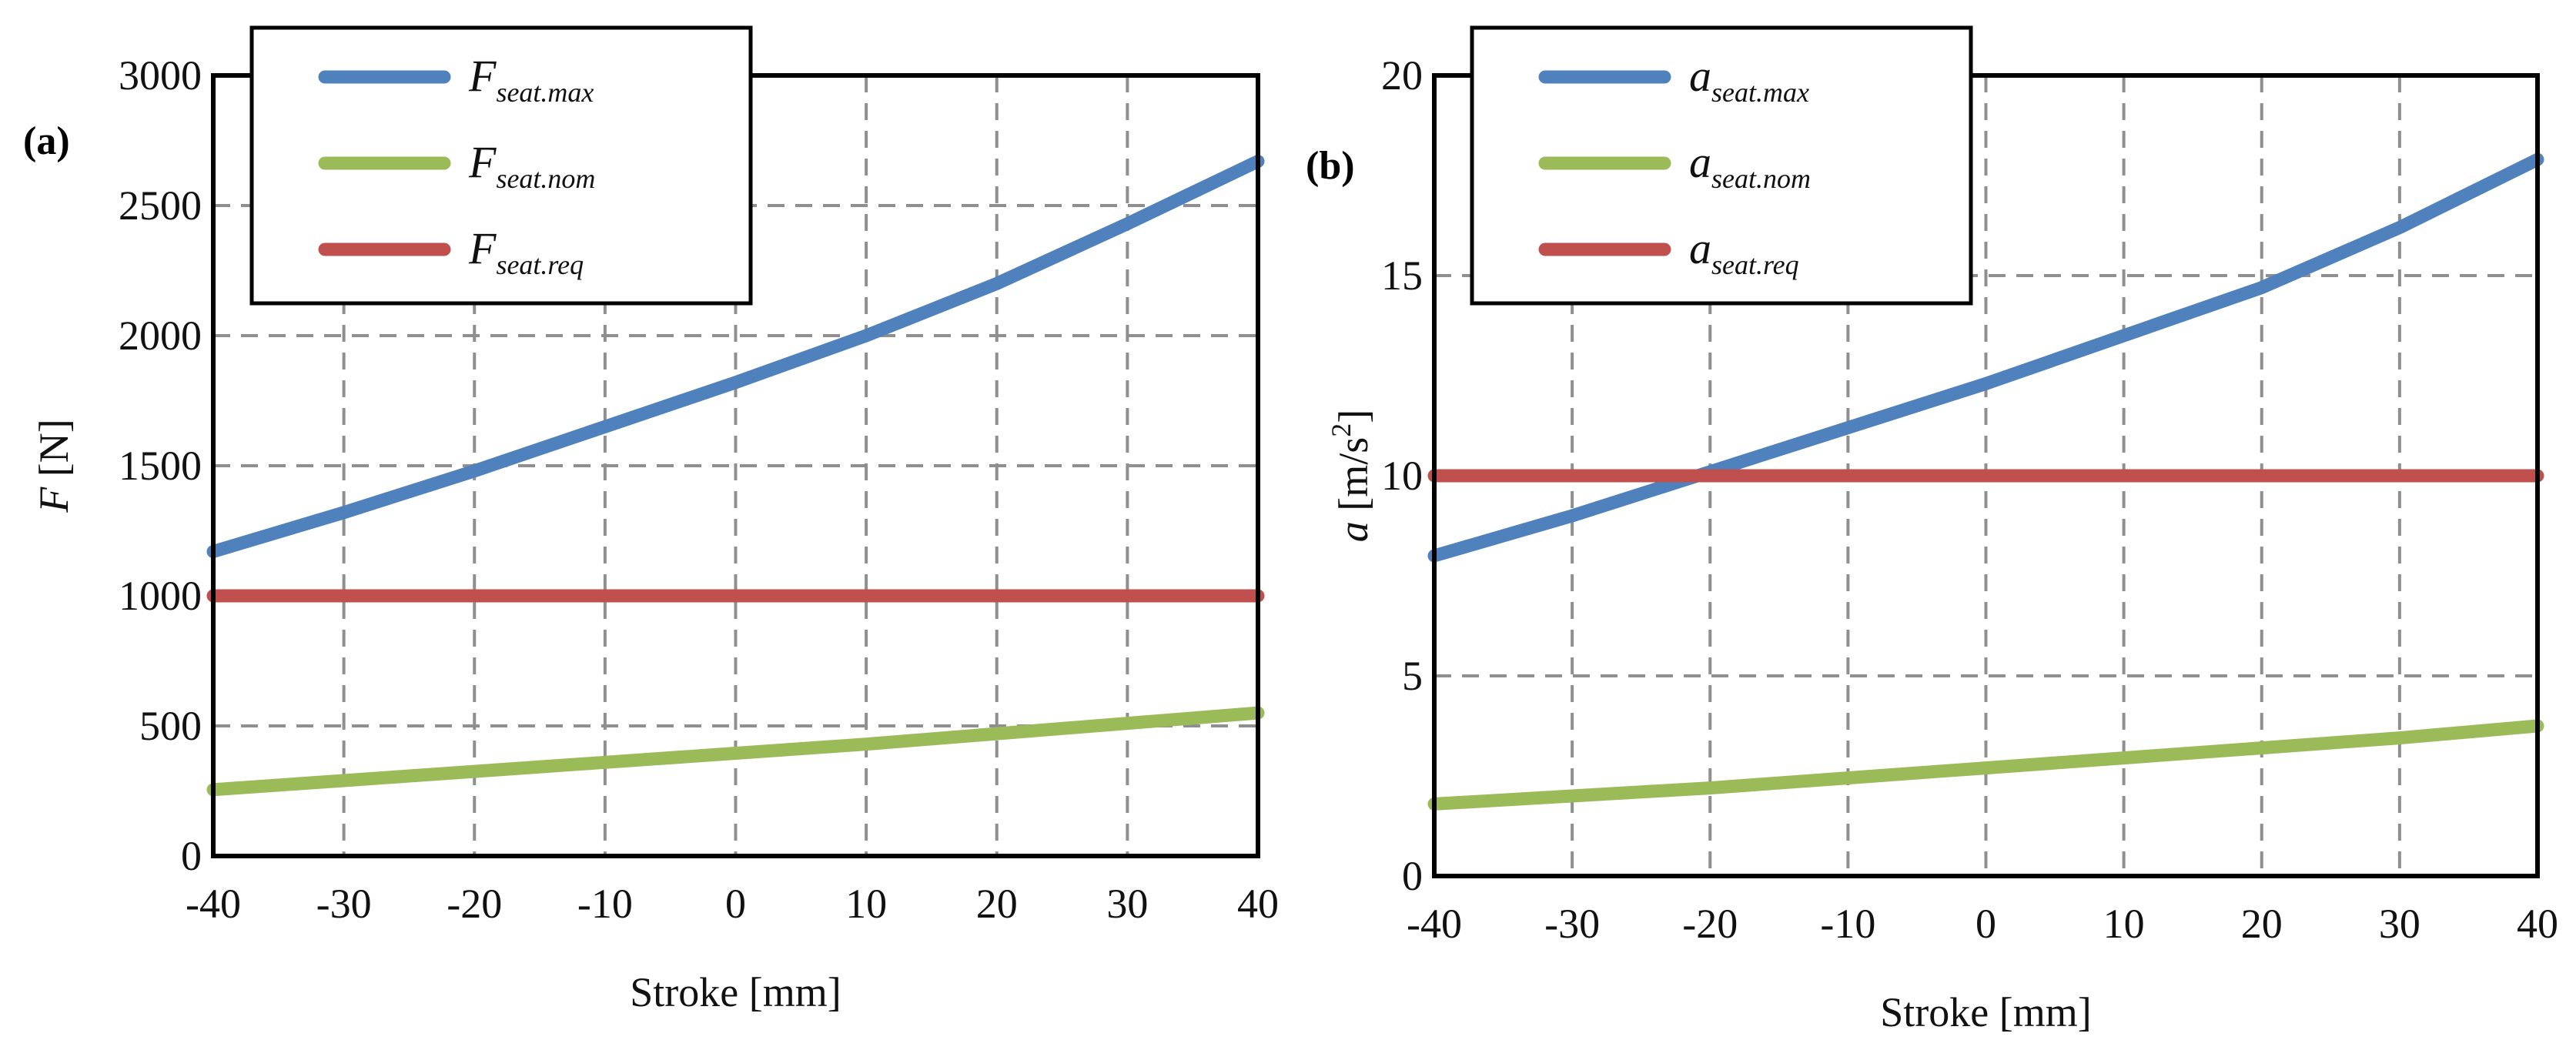  I want to click on chart-0-xtick-label: -30, so click(344, 904).